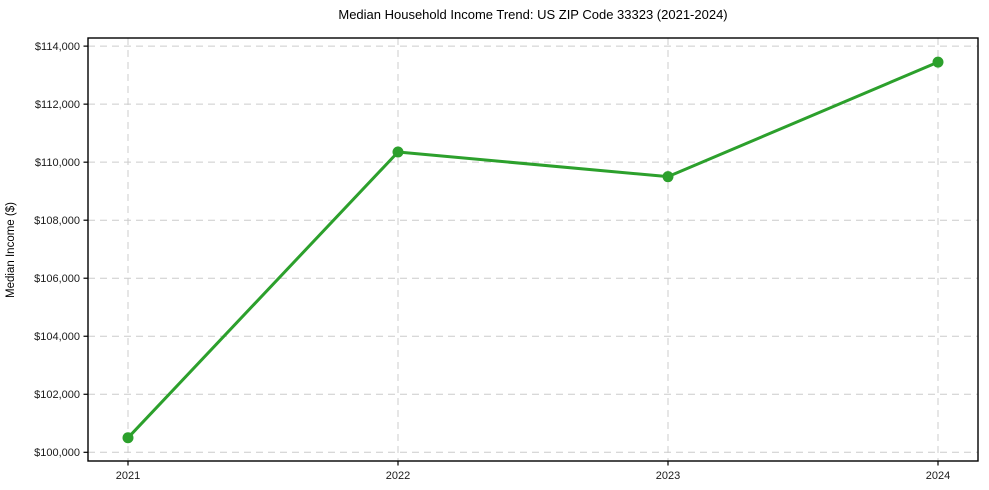 The image size is (989, 490). Describe the element at coordinates (938, 476) in the screenshot. I see `x-tick-label: 2024` at that location.